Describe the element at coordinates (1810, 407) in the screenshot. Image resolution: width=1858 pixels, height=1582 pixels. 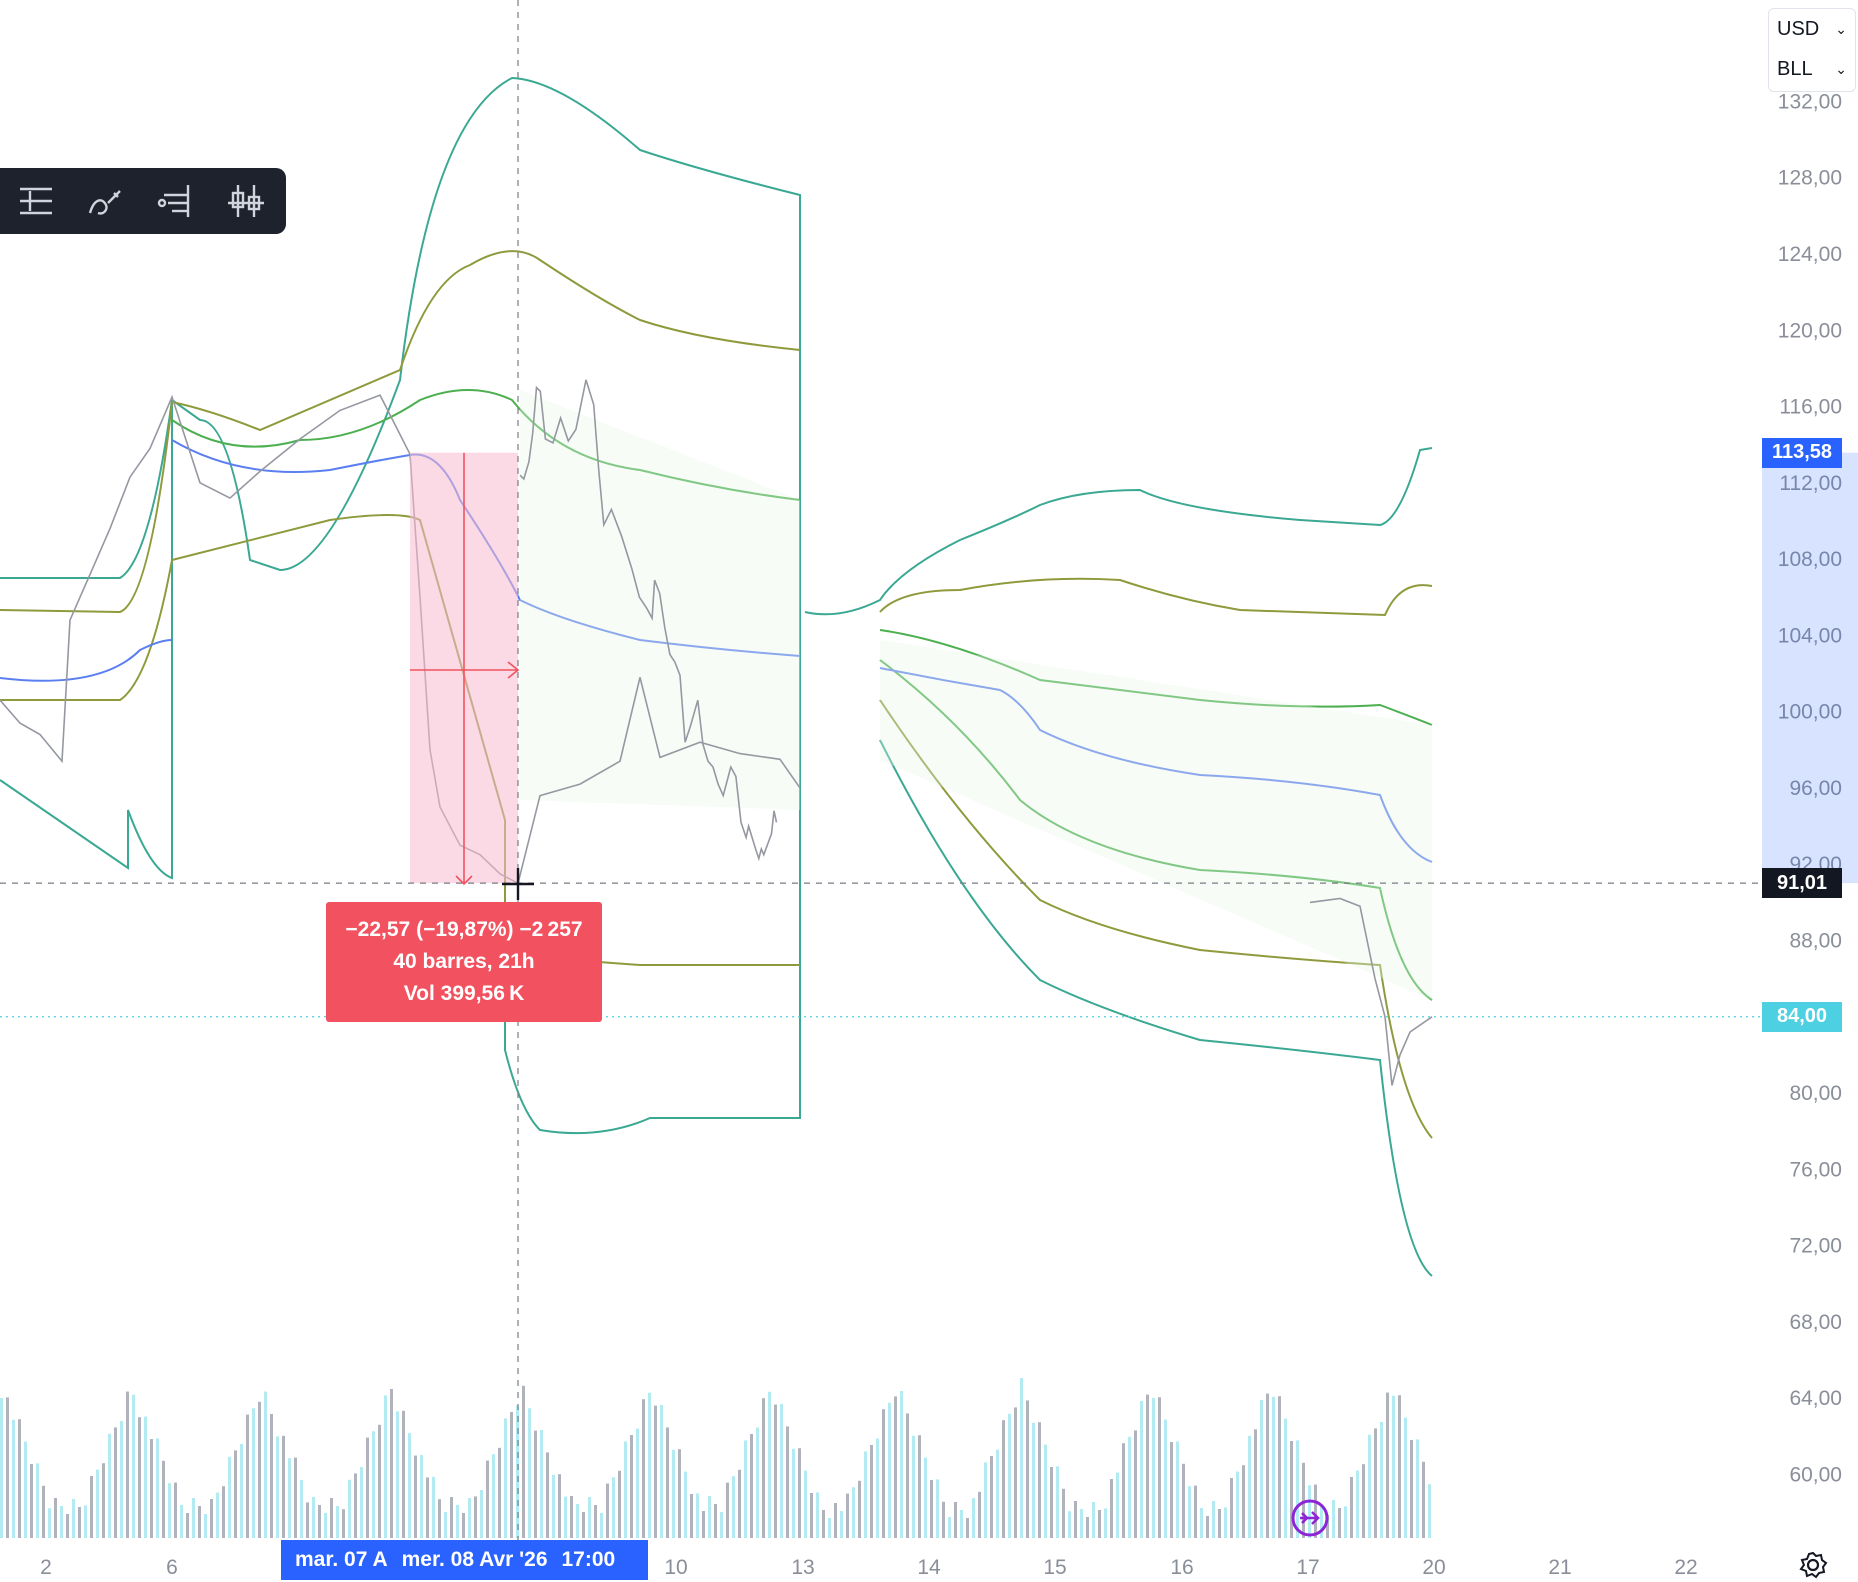
I see `y-tick-label: 116,00` at that location.